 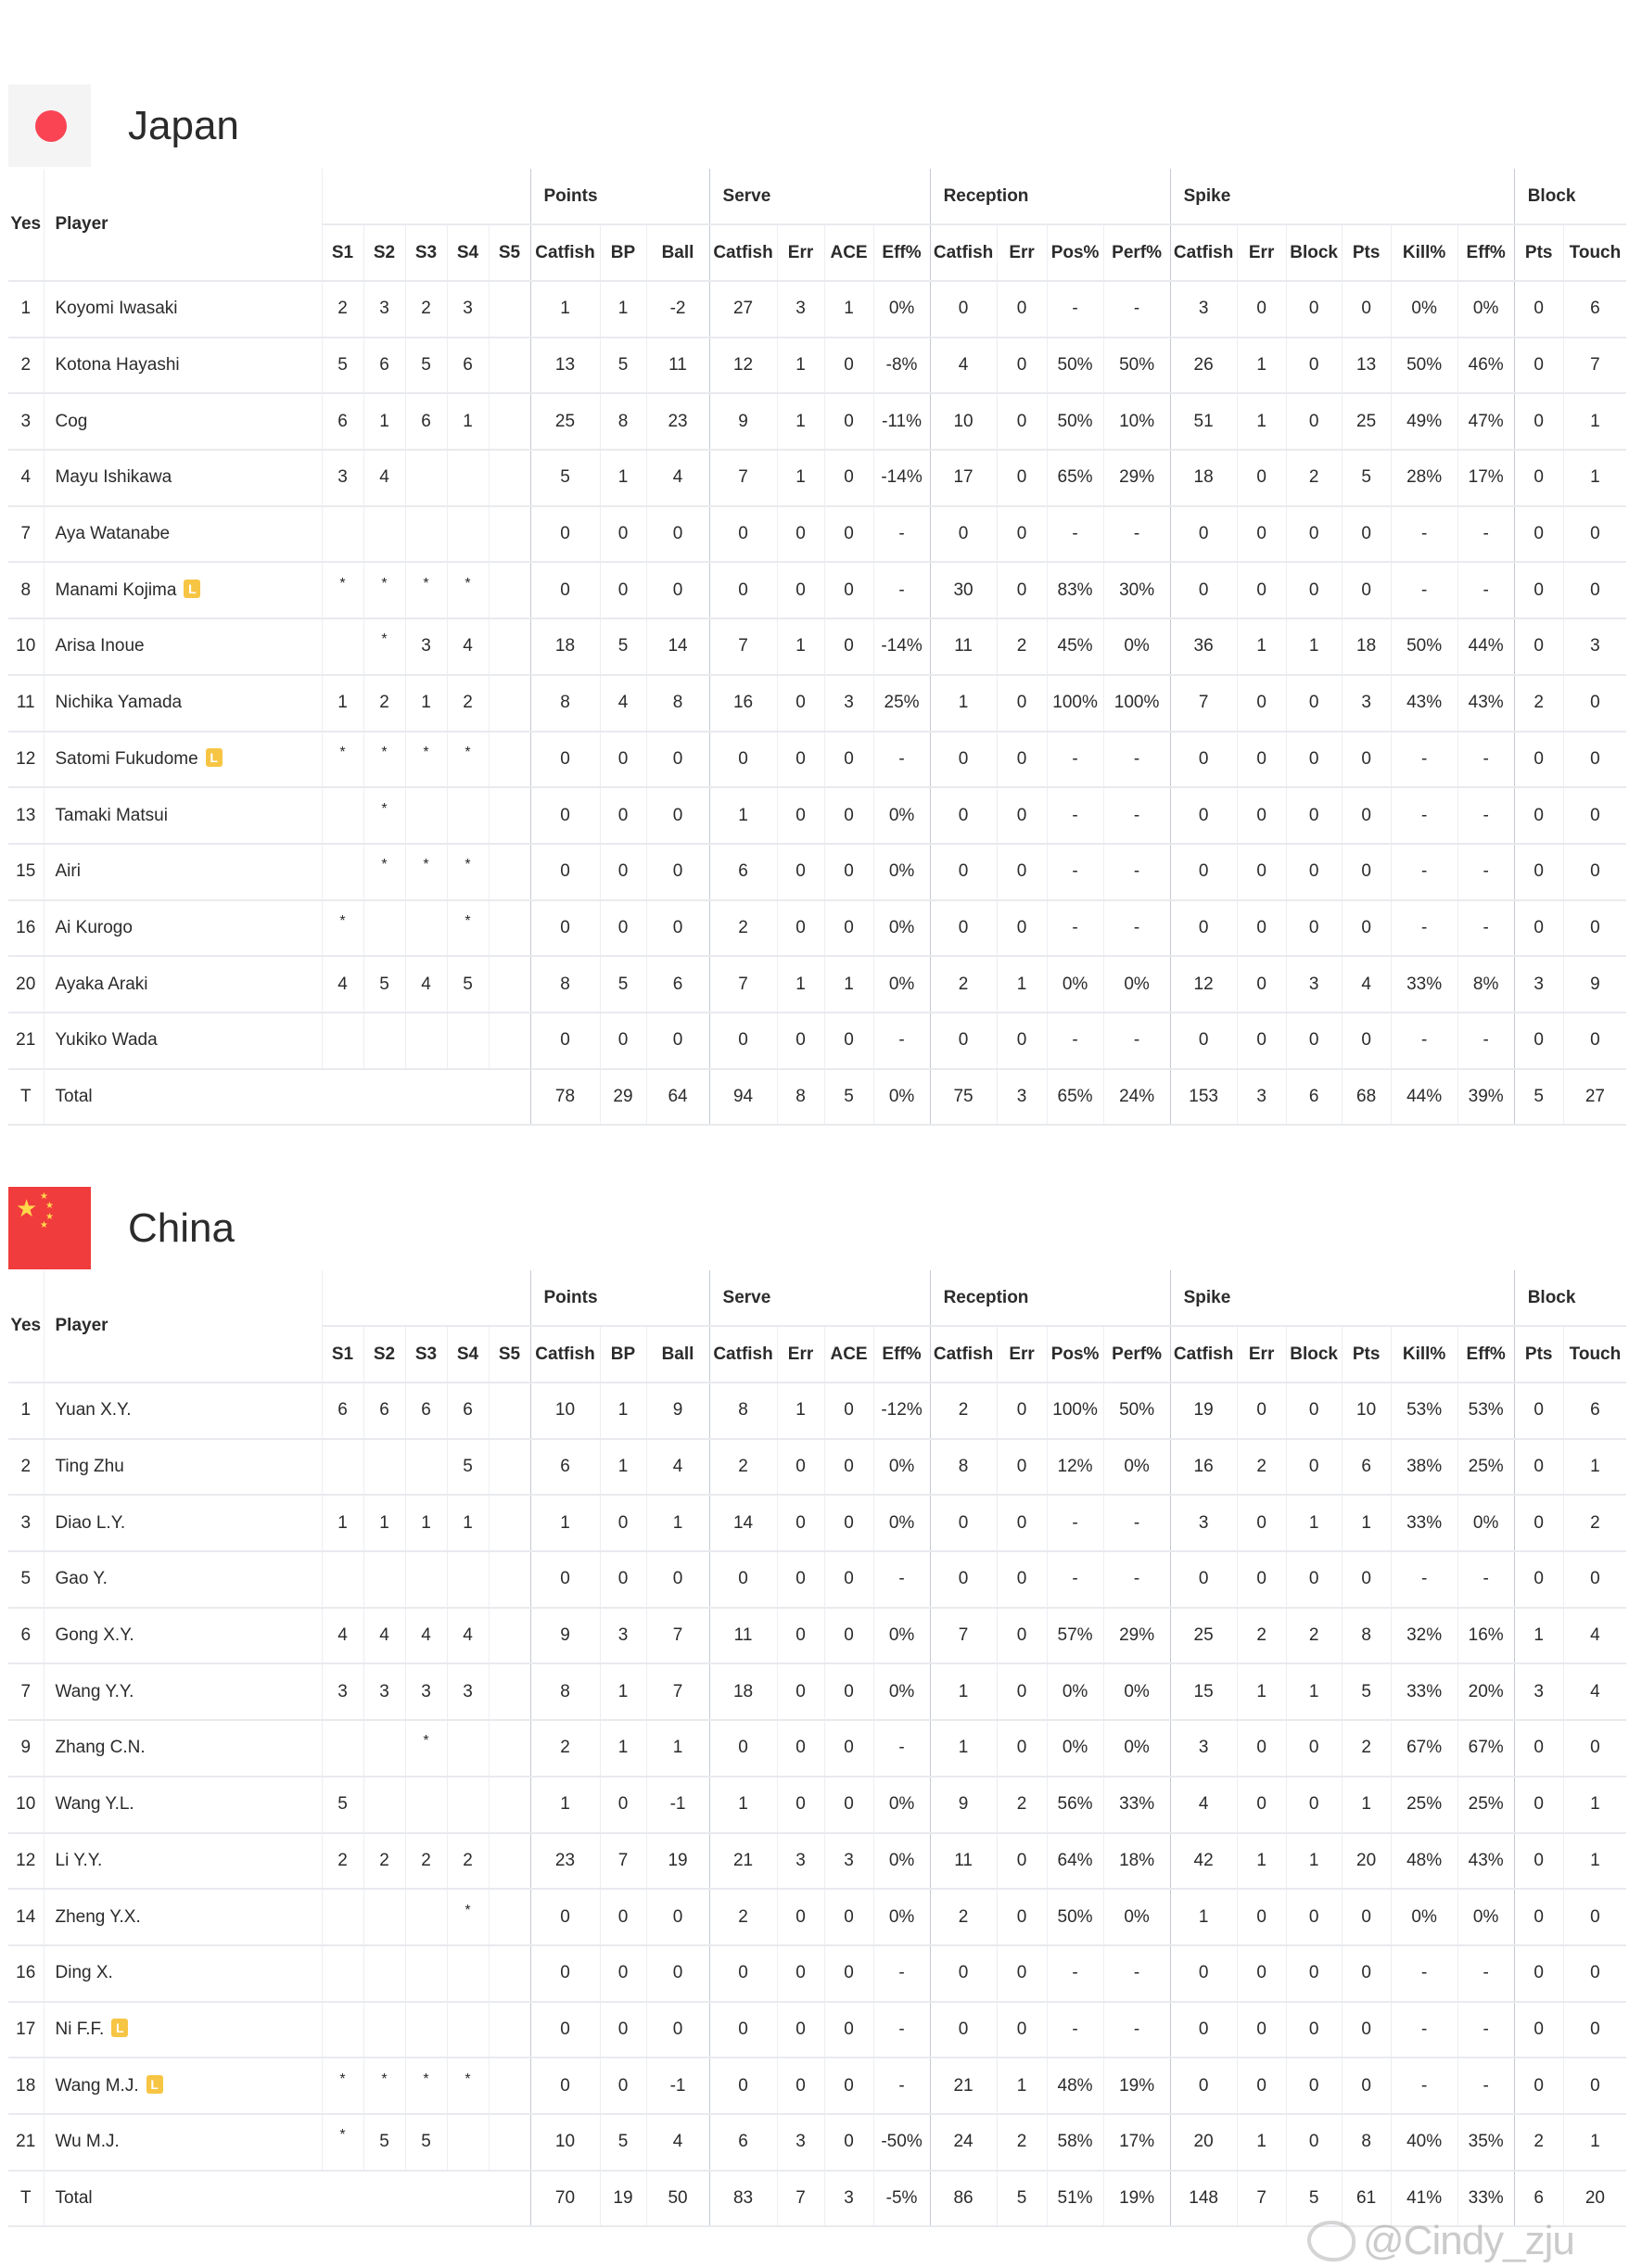 What do you see at coordinates (182, 2142) in the screenshot?
I see `player-name-cell: Wu M.J.` at bounding box center [182, 2142].